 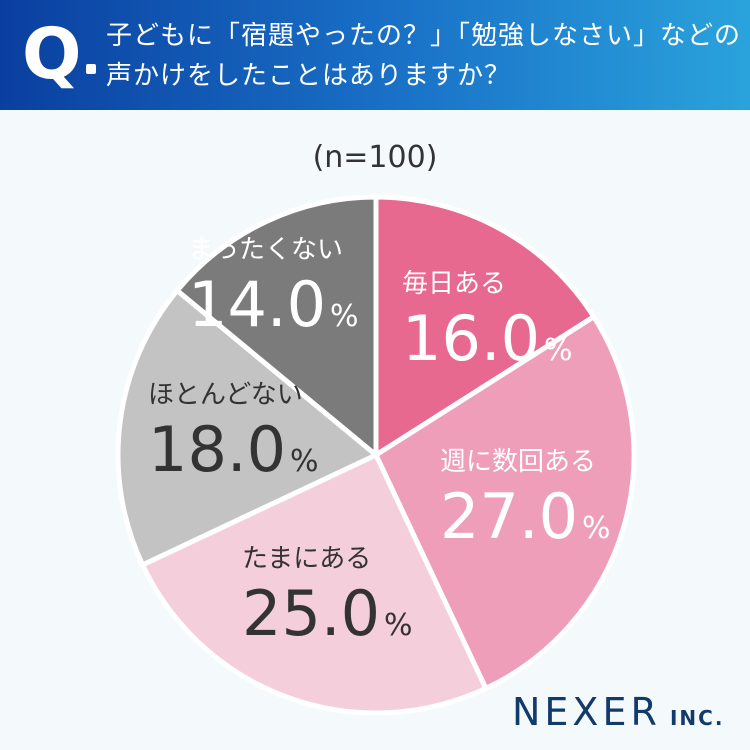 What do you see at coordinates (424, 56) in the screenshot?
I see `question-text: 子どもに「宿題やったの？」「勉強しなさい」などの 声かけをしたことはありますか？` at bounding box center [424, 56].